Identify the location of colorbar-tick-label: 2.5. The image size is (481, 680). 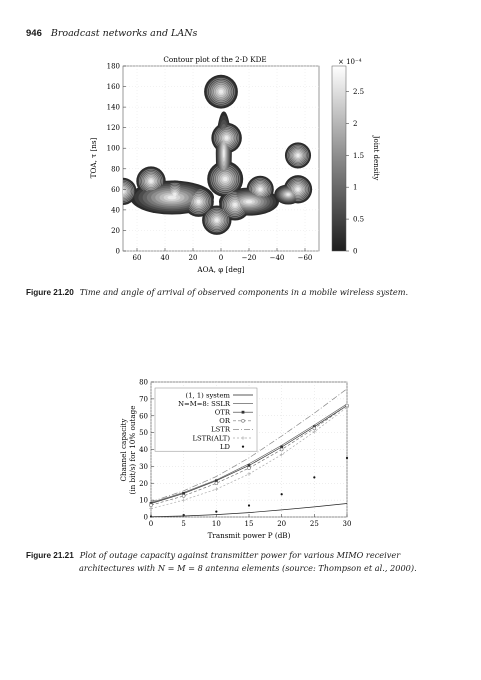
(358, 92).